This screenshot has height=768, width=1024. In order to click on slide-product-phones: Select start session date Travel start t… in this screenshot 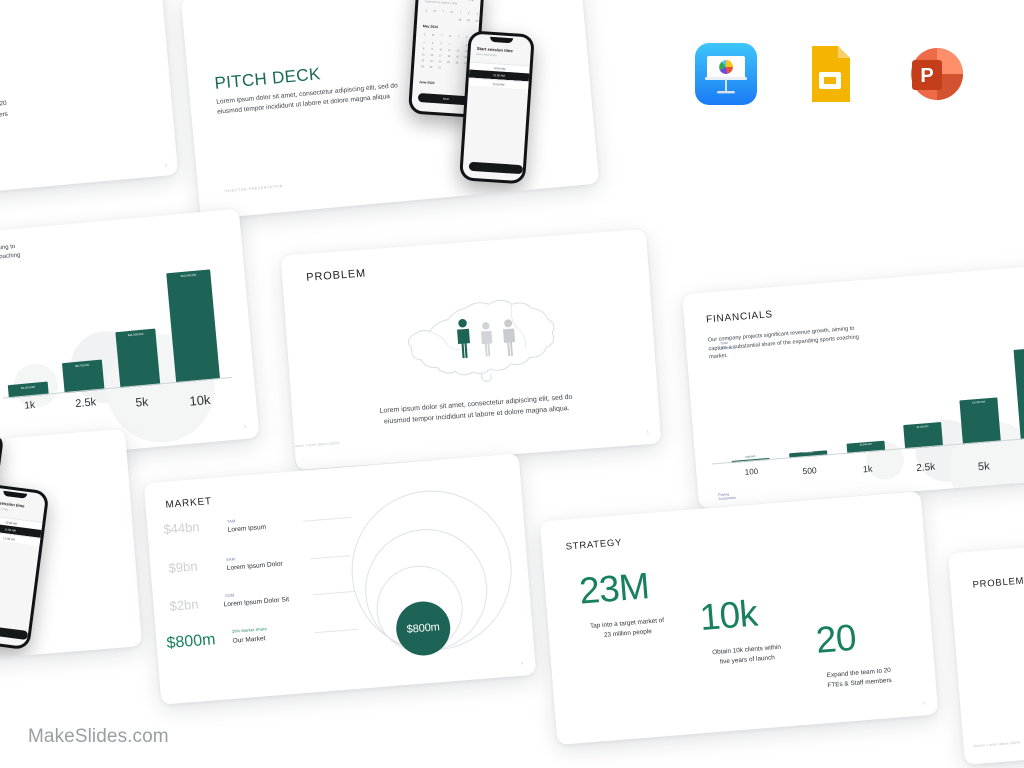, I will do `click(71, 549)`.